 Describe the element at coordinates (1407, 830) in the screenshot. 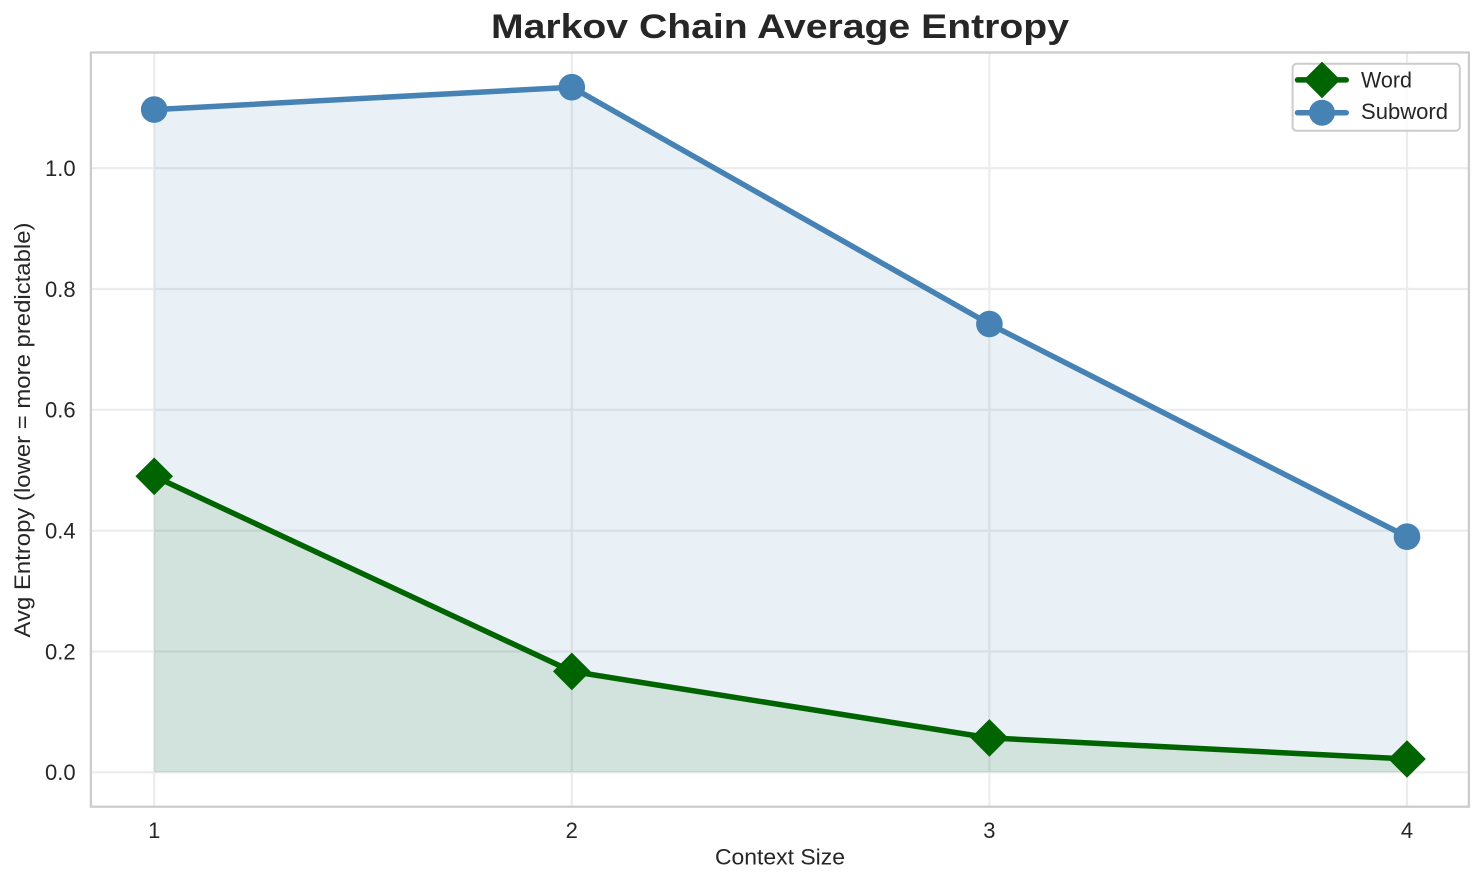

I see `svg-text: 4` at that location.